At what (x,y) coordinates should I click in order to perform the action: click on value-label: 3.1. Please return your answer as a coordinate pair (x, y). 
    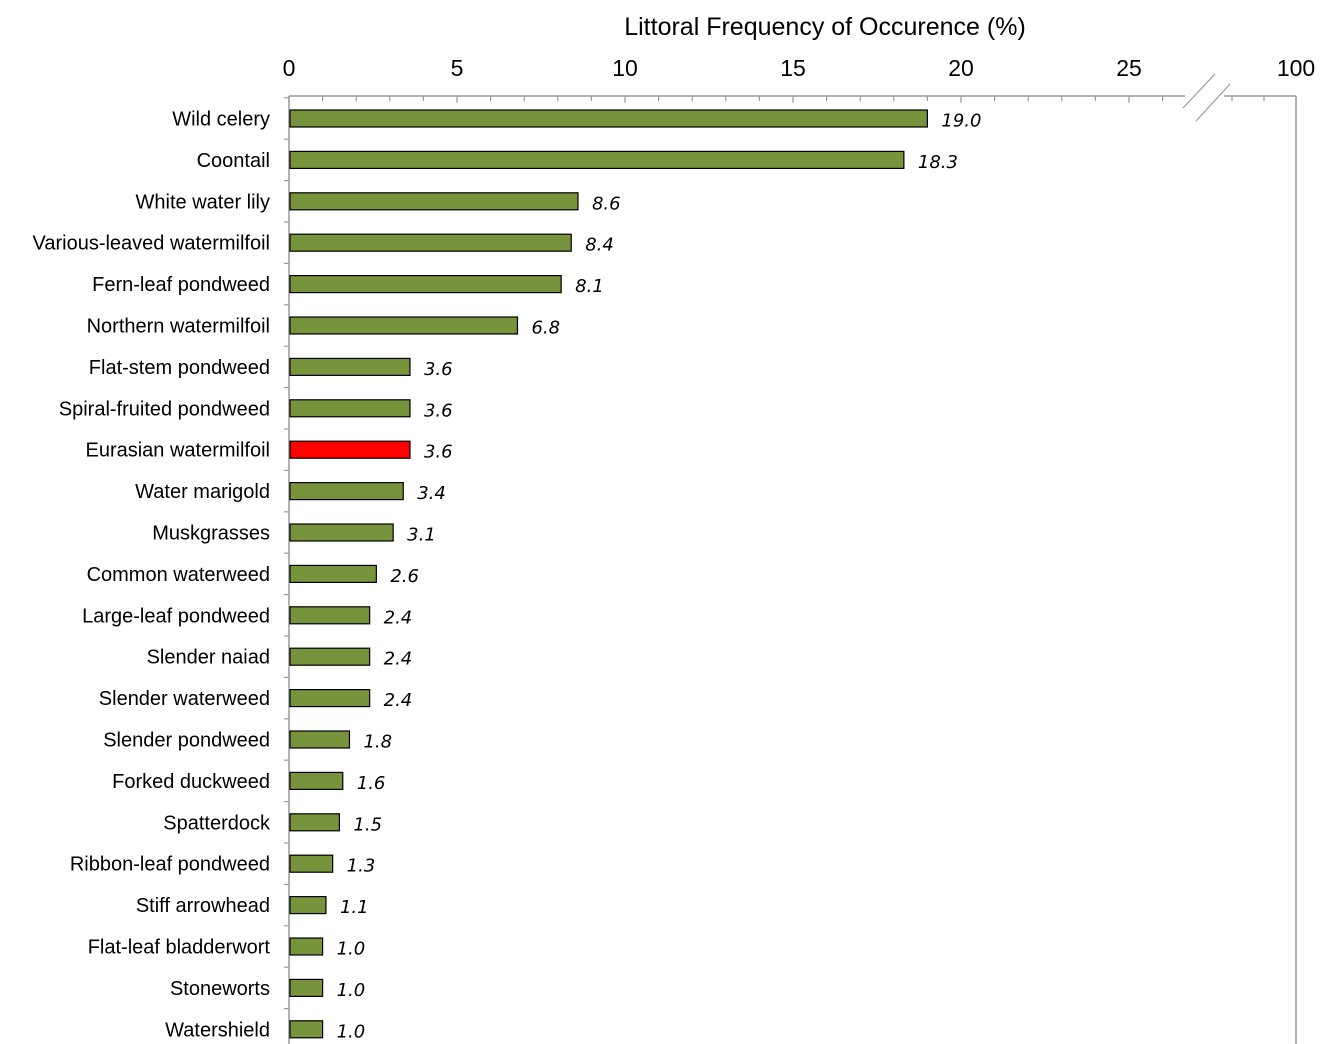
    Looking at the image, I should click on (421, 535).